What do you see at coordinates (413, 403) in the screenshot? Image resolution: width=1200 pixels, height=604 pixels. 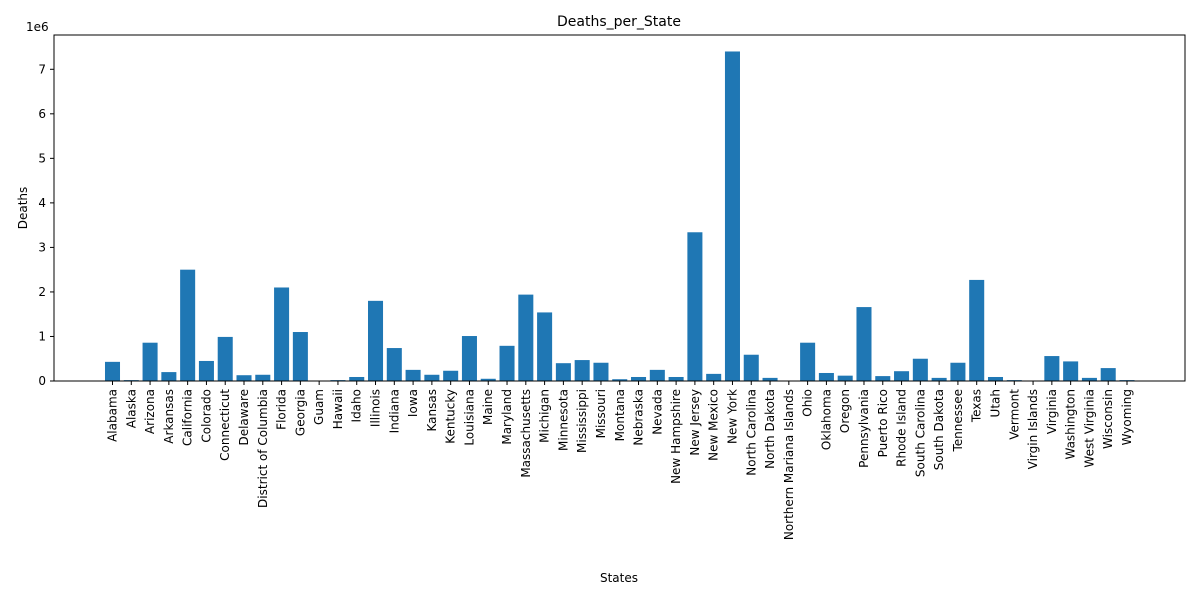 I see `x-tick-label: Iowa` at bounding box center [413, 403].